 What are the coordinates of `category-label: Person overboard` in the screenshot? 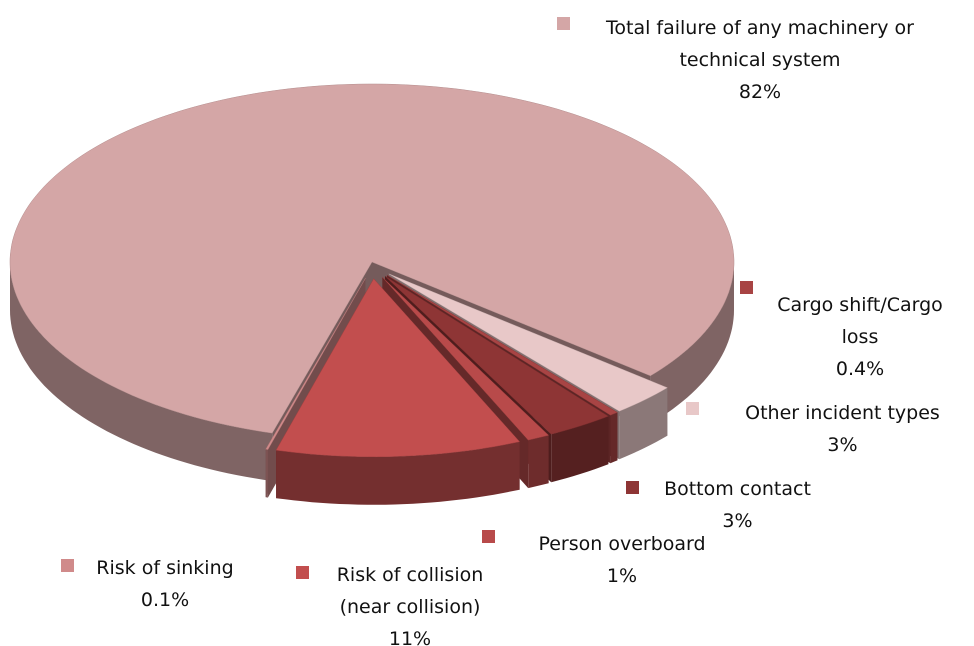 It's located at (622, 544).